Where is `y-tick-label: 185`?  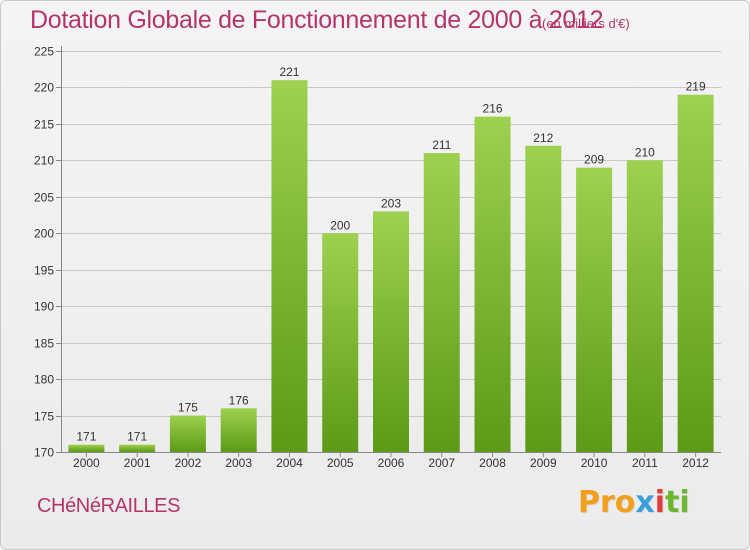 y-tick-label: 185 is located at coordinates (44, 344).